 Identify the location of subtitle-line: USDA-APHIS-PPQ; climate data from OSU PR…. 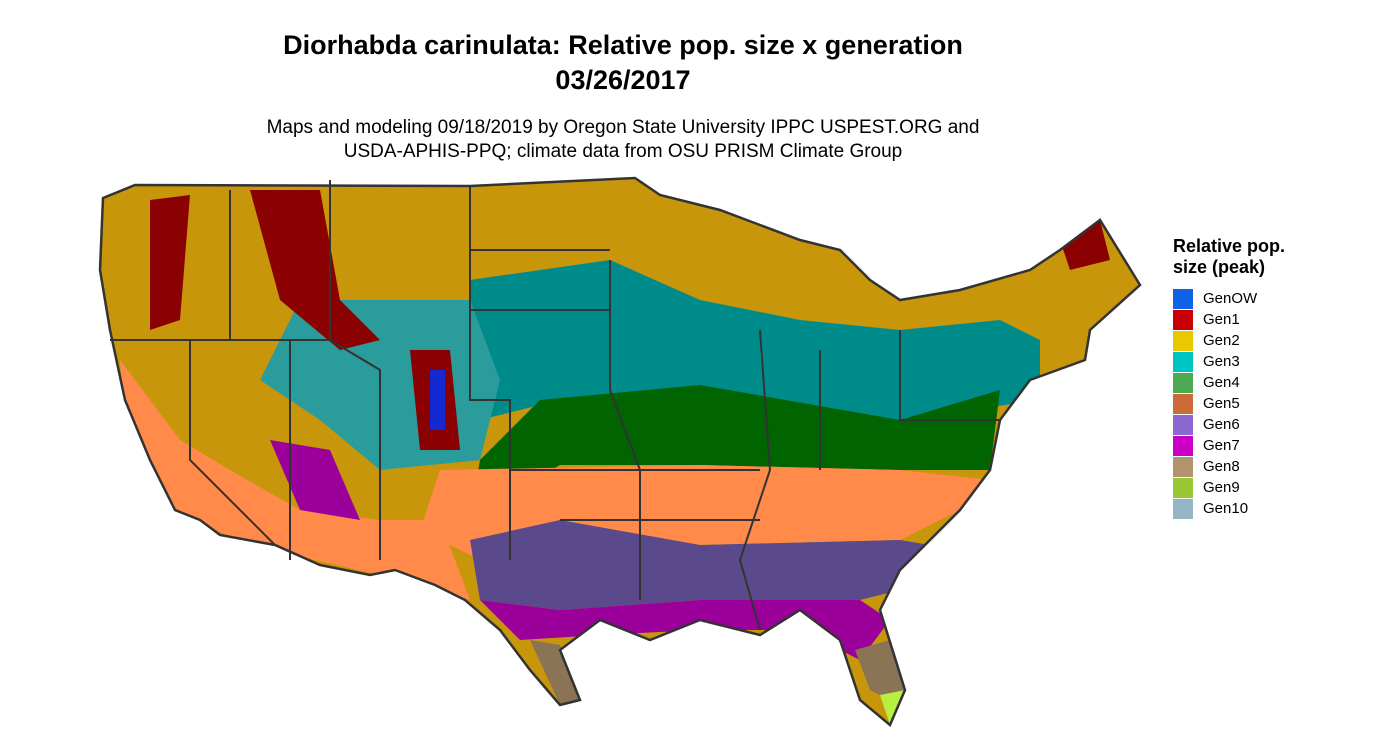
(623, 151).